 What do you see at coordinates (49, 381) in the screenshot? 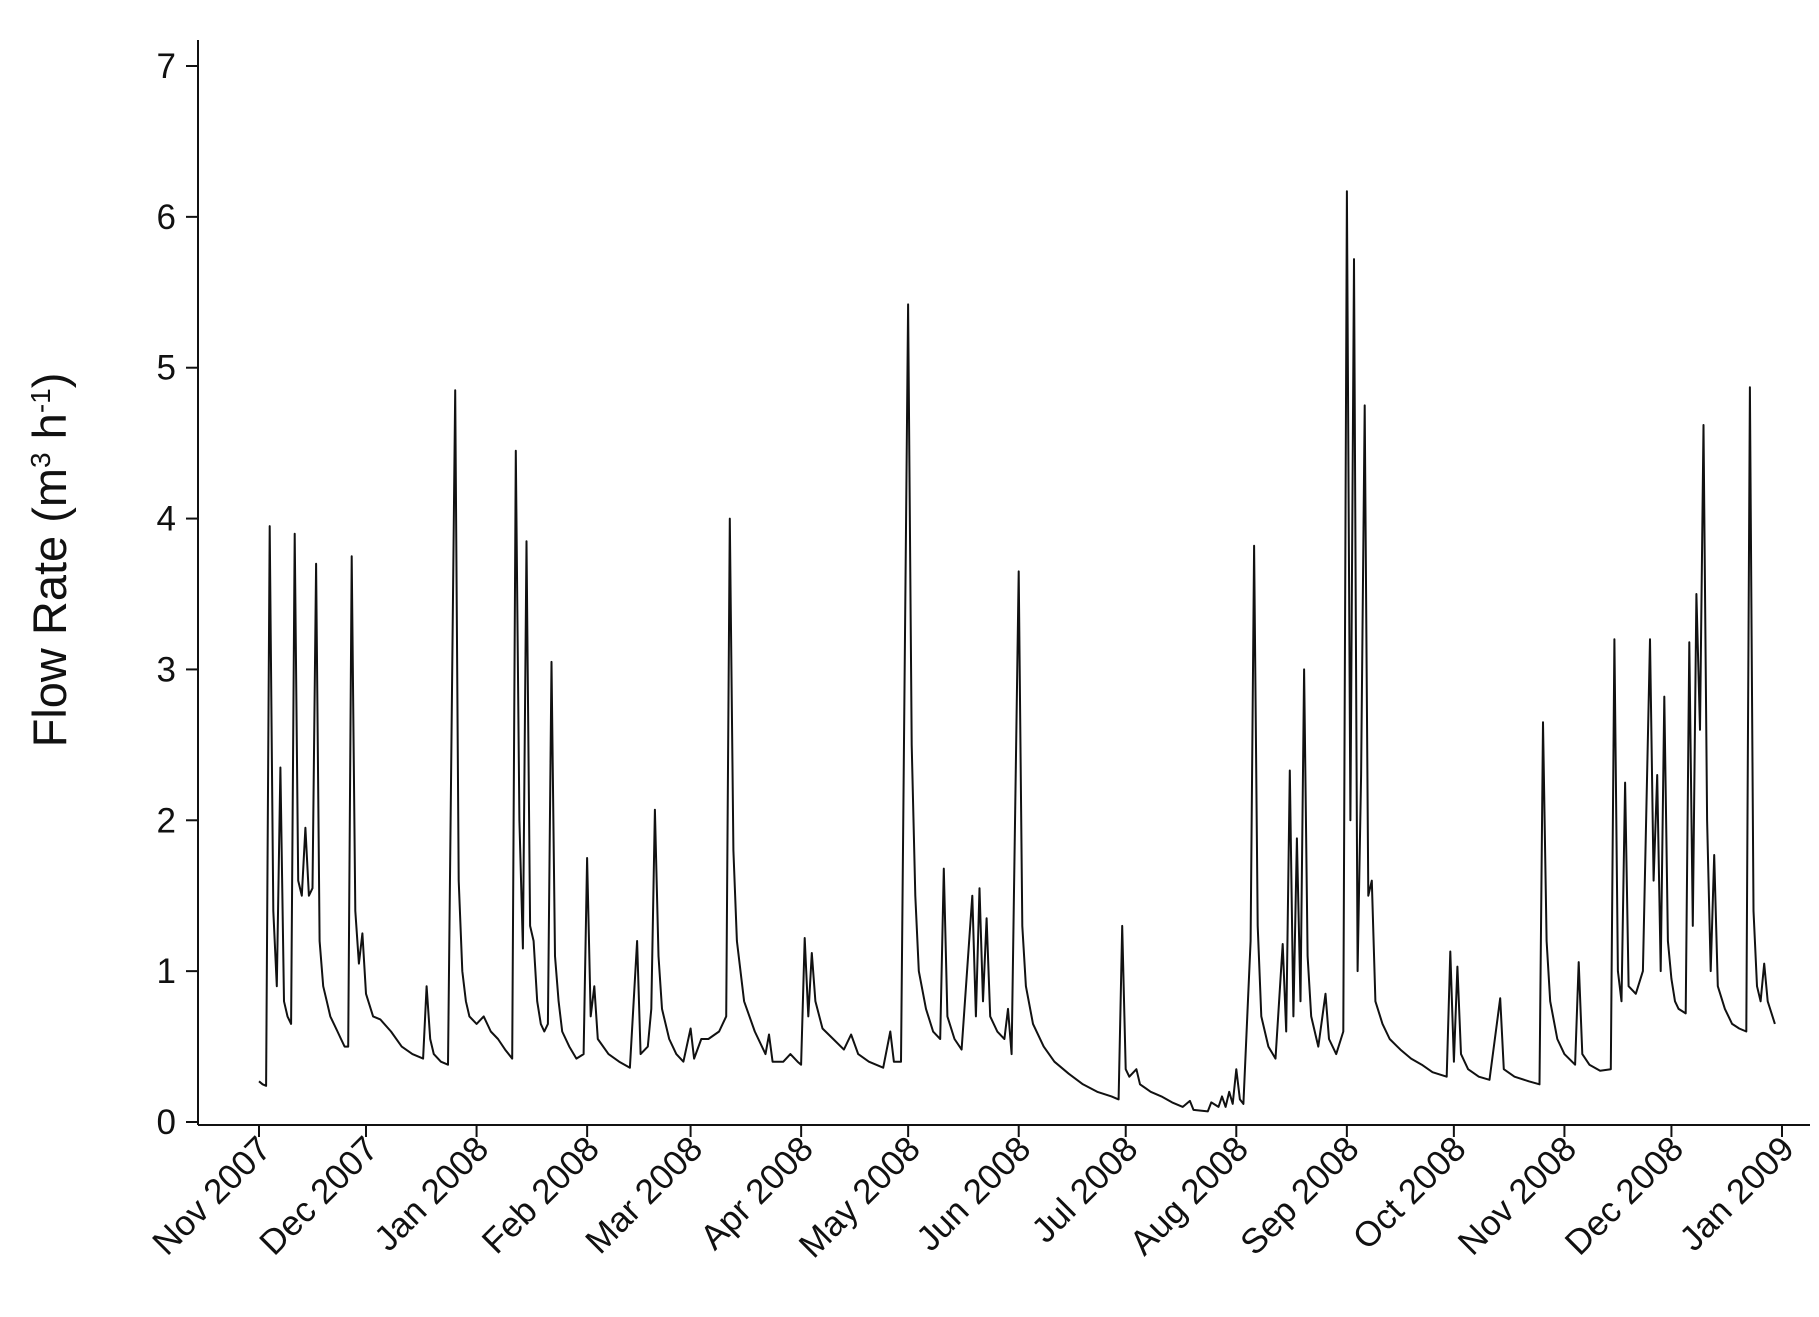
I see `y-axis-title-close: )` at bounding box center [49, 381].